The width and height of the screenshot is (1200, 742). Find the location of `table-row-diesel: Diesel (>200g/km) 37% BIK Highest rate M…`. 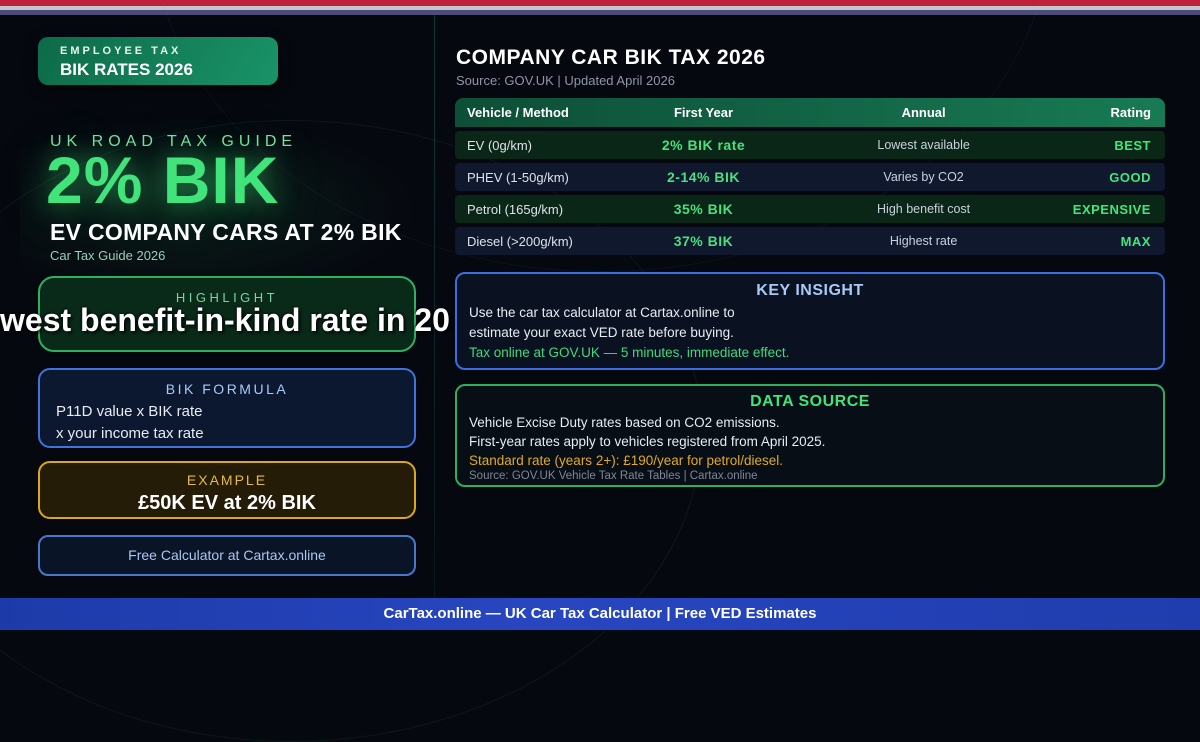

table-row-diesel: Diesel (>200g/km) 37% BIK Highest rate M… is located at coordinates (810, 241).